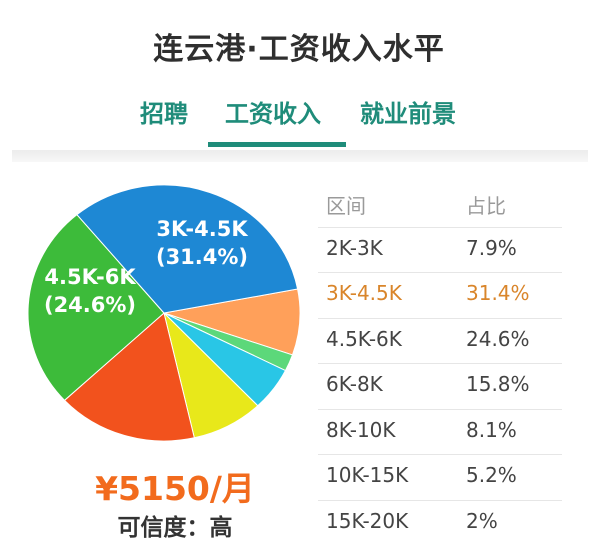 The height and width of the screenshot is (551, 598). What do you see at coordinates (367, 520) in the screenshot?
I see `range-cell: 15K-20K` at bounding box center [367, 520].